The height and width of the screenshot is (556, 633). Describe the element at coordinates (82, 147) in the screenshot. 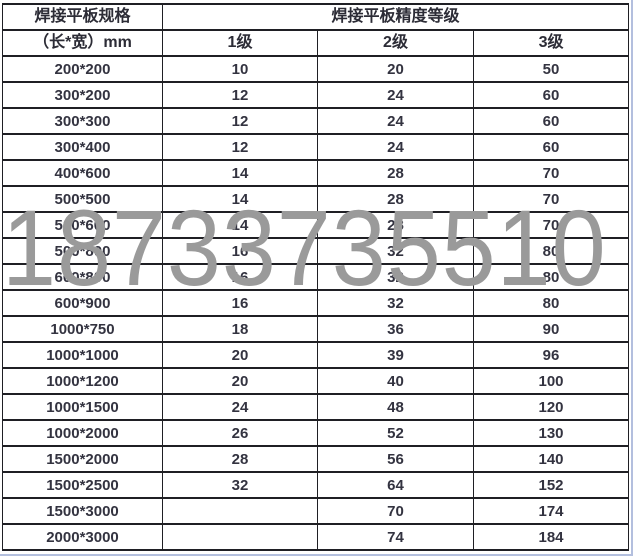

I see `spec-size-cell: 300*400` at that location.